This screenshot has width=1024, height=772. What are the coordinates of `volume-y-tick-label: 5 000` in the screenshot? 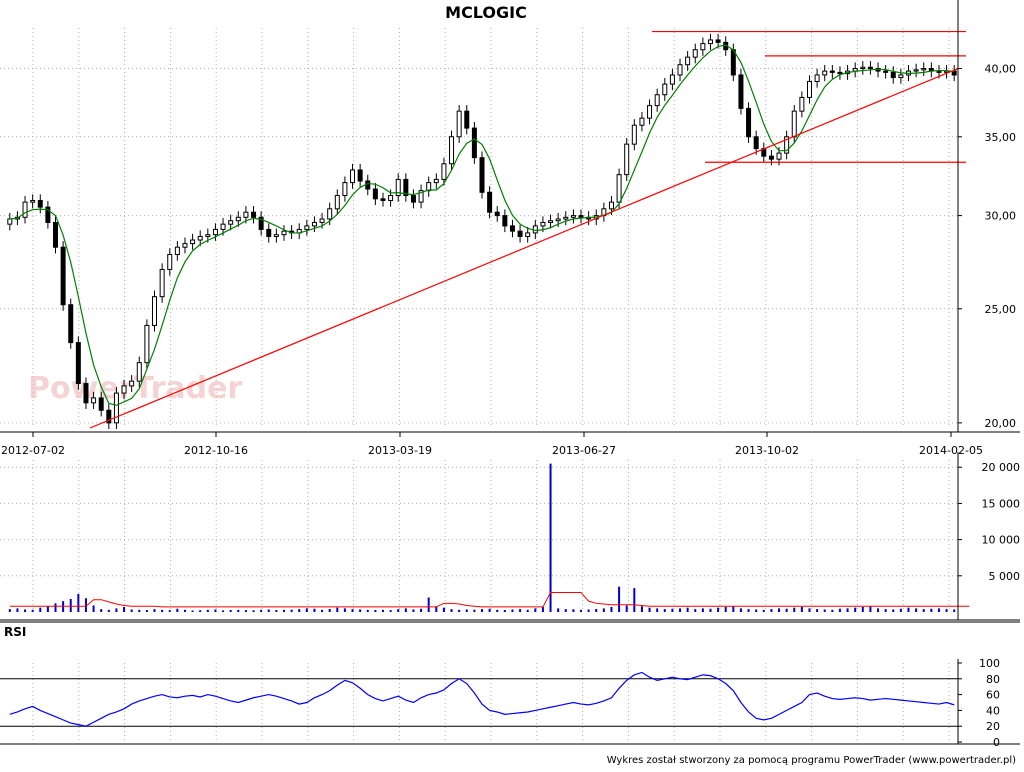 It's located at (1005, 576).